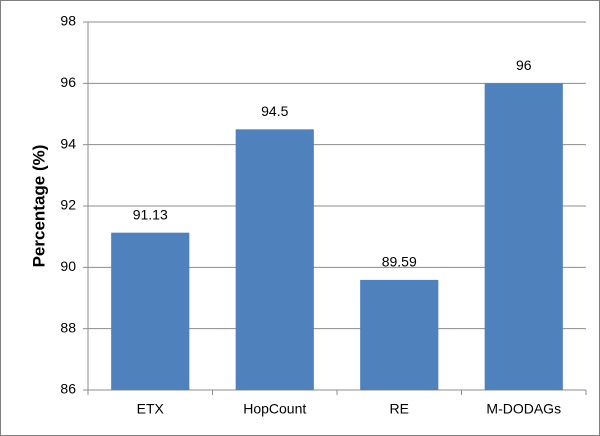  I want to click on y-tick-label: 90, so click(68, 266).